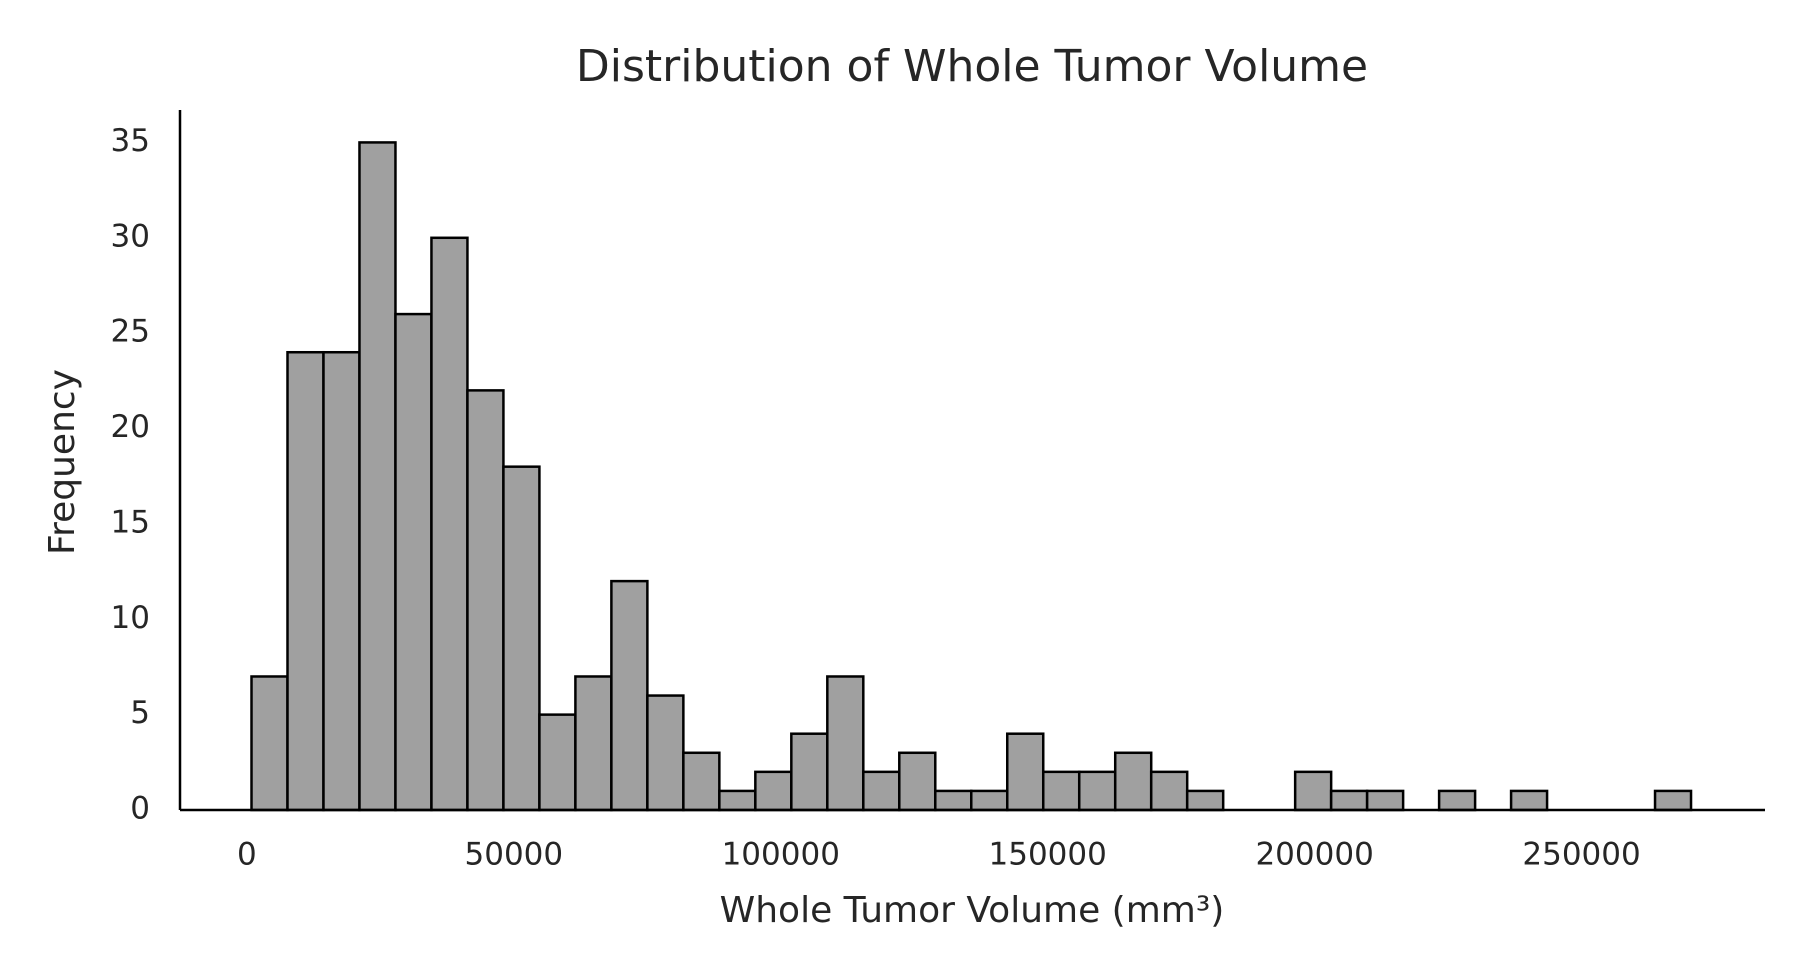 This screenshot has width=1800, height=972. What do you see at coordinates (130, 618) in the screenshot?
I see `y-tick-label: 10` at bounding box center [130, 618].